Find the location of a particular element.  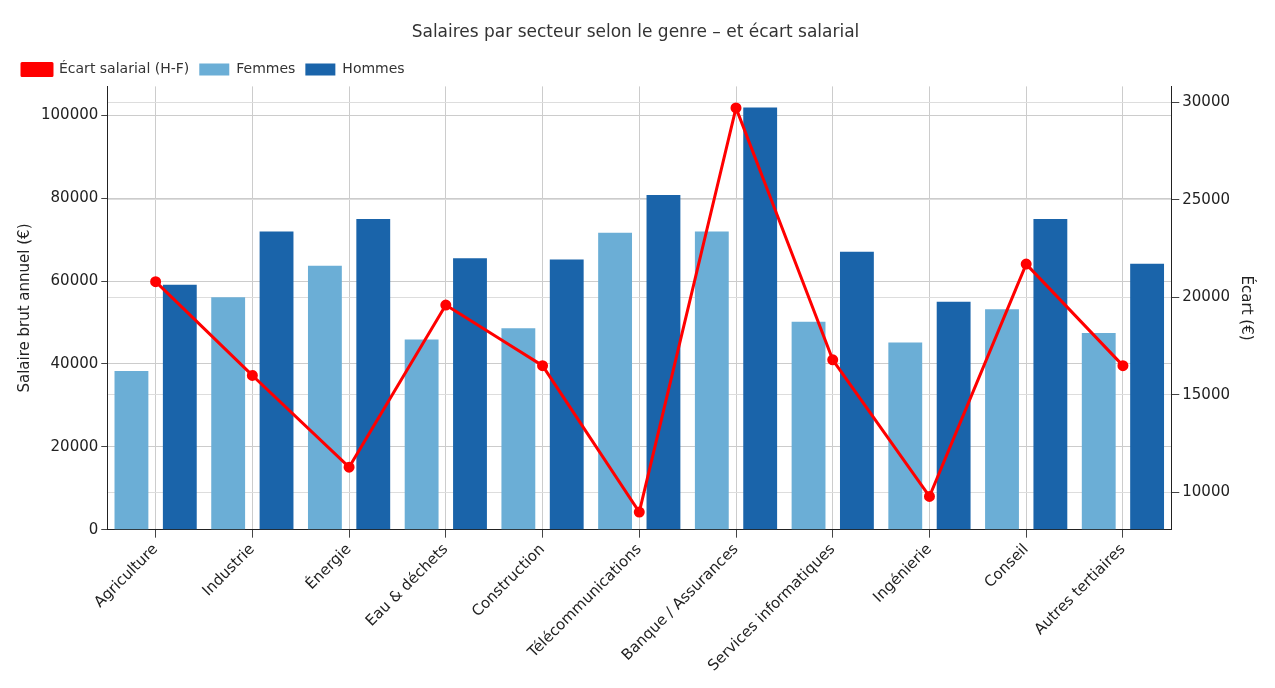

y-tick-label: 40000 is located at coordinates (74, 362).